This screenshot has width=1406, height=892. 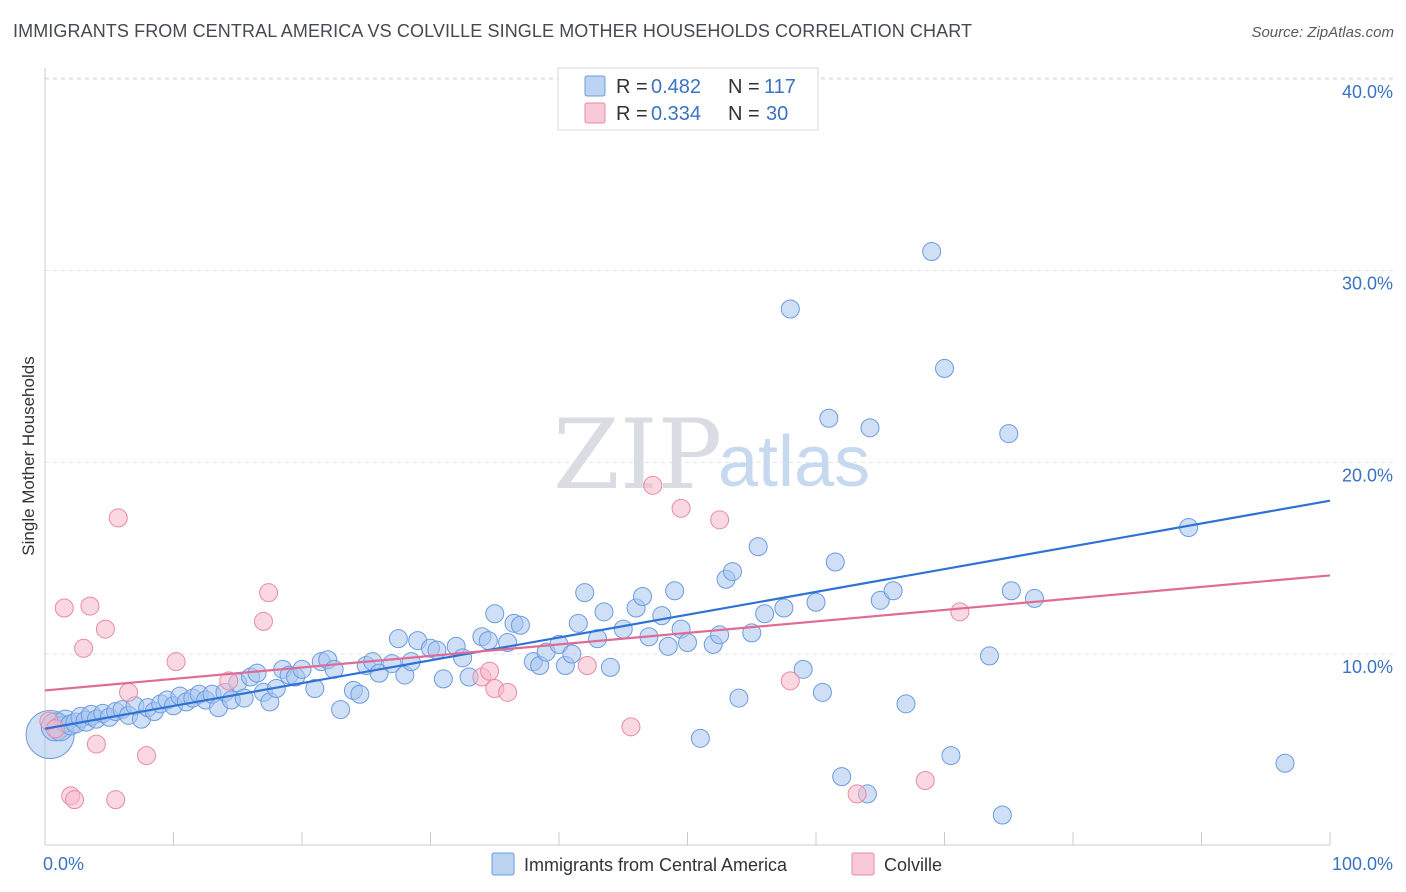 What do you see at coordinates (1367, 379) in the screenshot?
I see `y-tick-labels: 10.0% 20.0% 30.0% 40.0%` at bounding box center [1367, 379].